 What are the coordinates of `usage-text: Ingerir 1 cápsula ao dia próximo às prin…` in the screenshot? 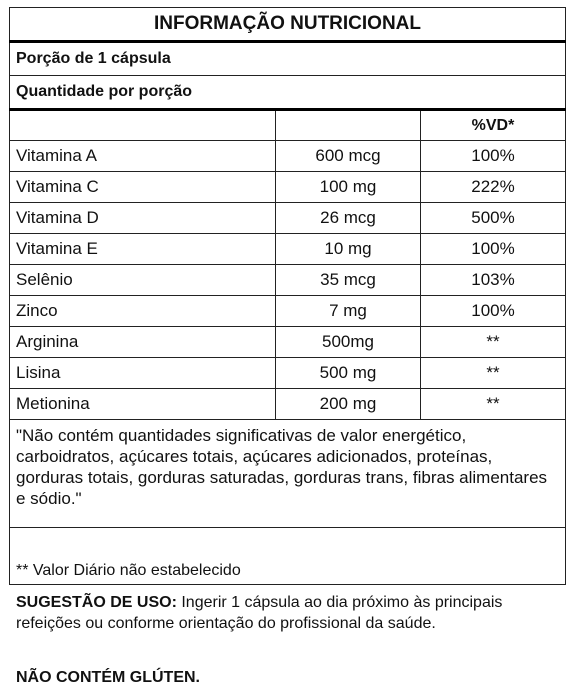 It's located at (259, 613).